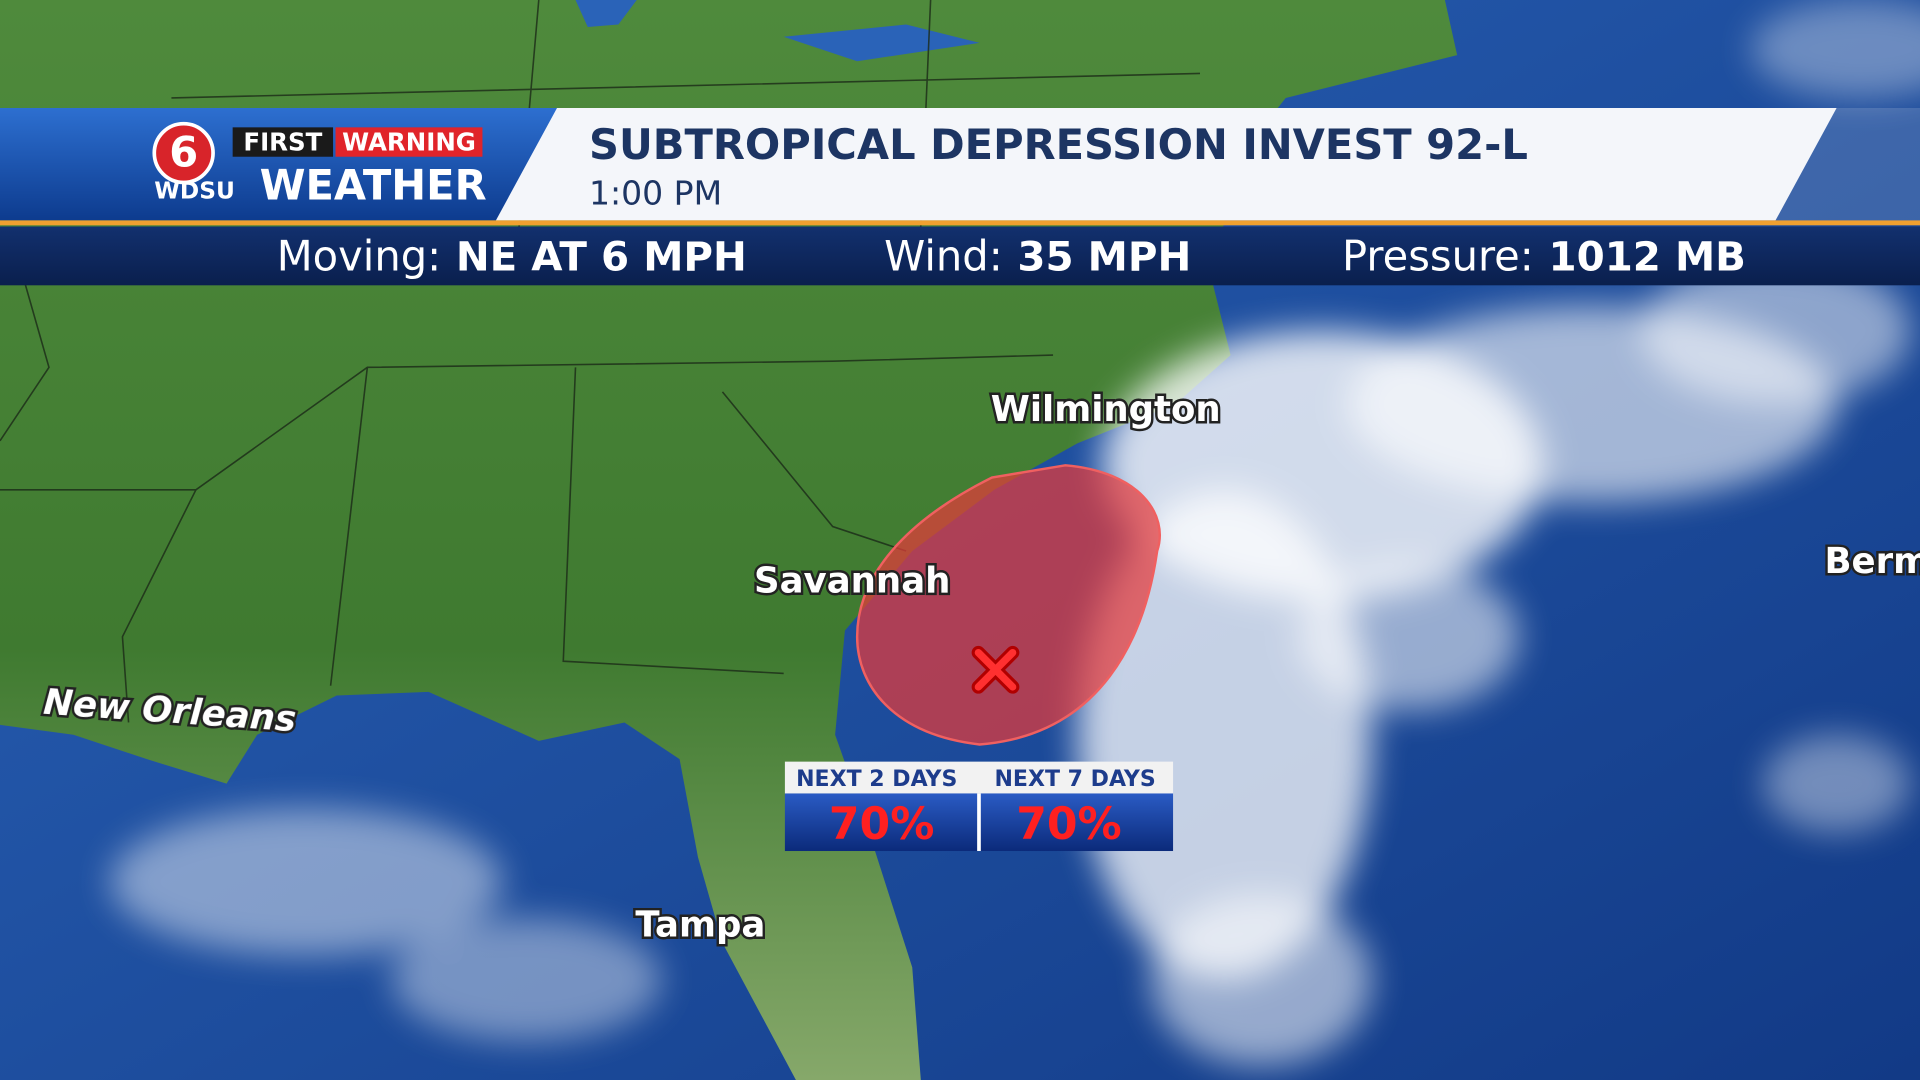  I want to click on brand-weather: WEATHER, so click(373, 185).